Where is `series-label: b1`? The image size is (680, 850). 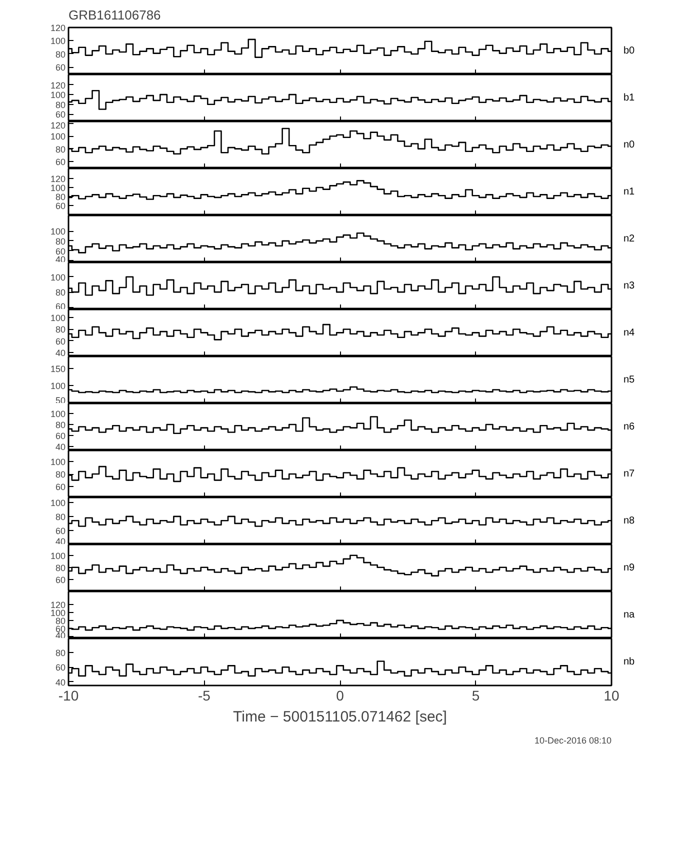
series-label: b1 is located at coordinates (630, 98).